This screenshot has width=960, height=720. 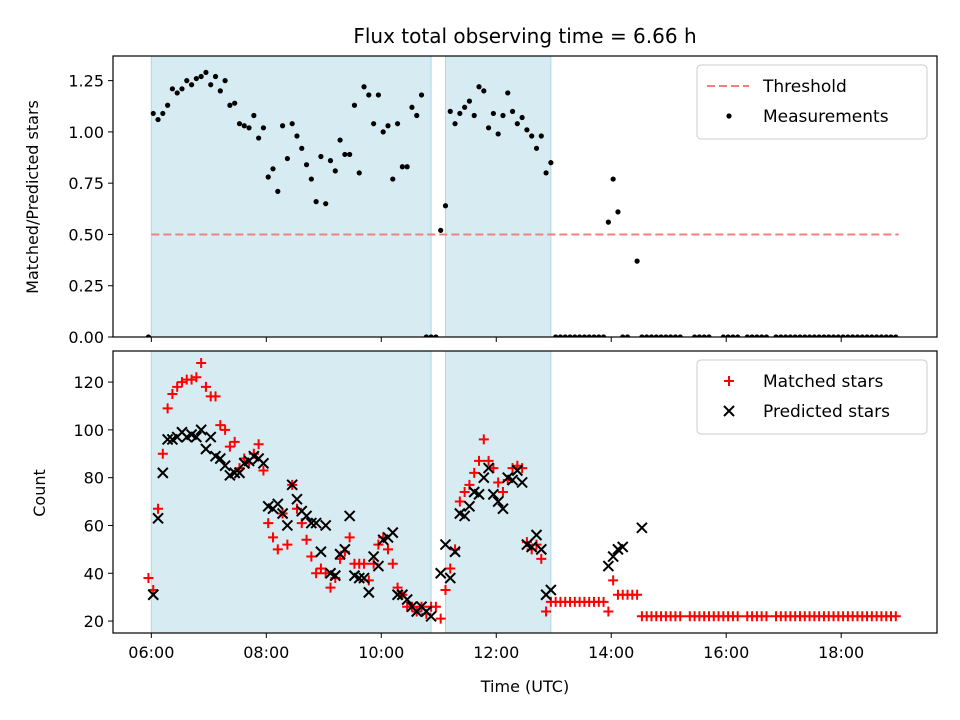 What do you see at coordinates (86, 286) in the screenshot?
I see `top-ytick-label-1: 0.25` at bounding box center [86, 286].